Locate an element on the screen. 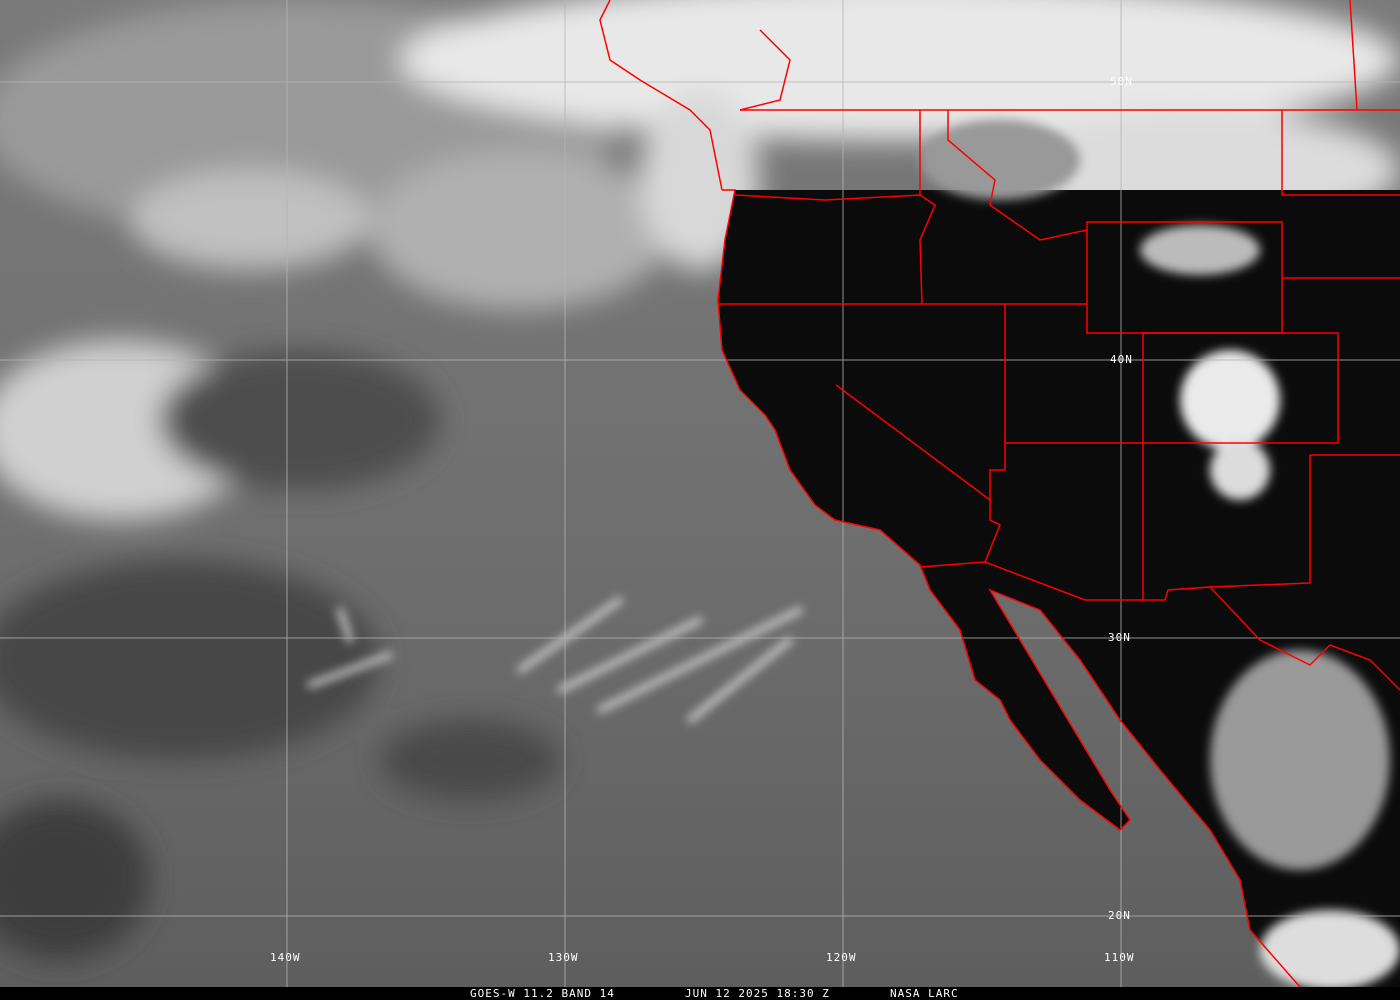 This screenshot has width=1400, height=1000. caption-source: NASA LARC is located at coordinates (924, 993).